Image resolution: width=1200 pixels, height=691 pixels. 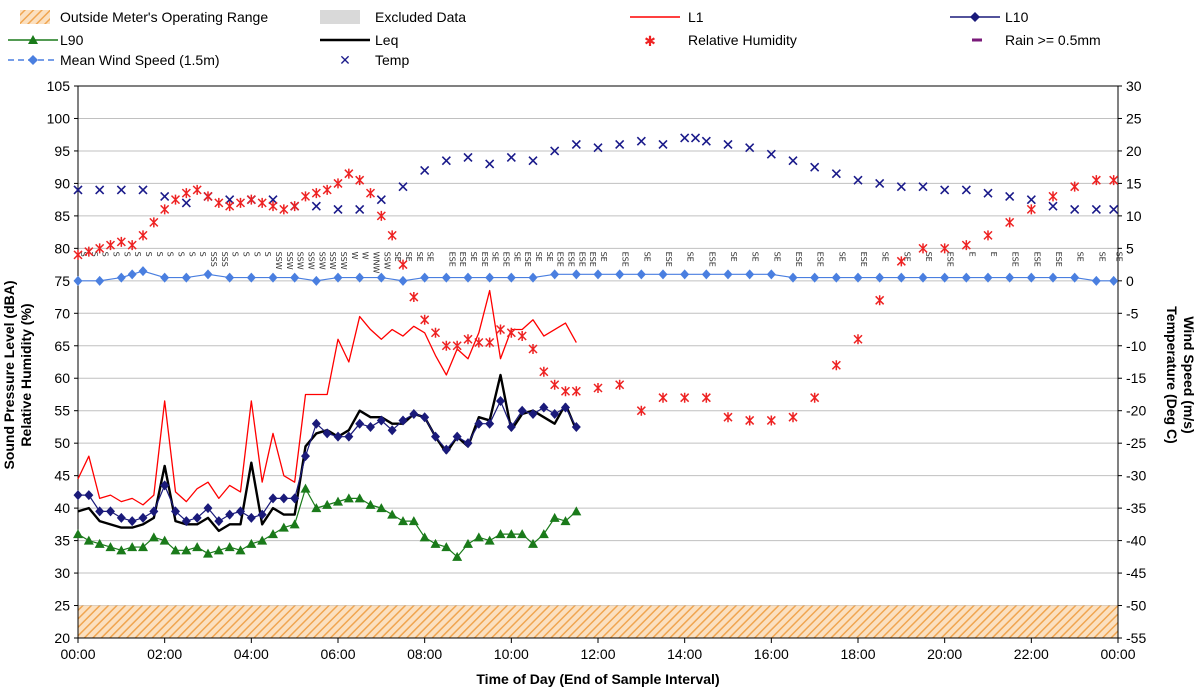 I want to click on left-tick-label-65: 65, so click(x=62, y=346).